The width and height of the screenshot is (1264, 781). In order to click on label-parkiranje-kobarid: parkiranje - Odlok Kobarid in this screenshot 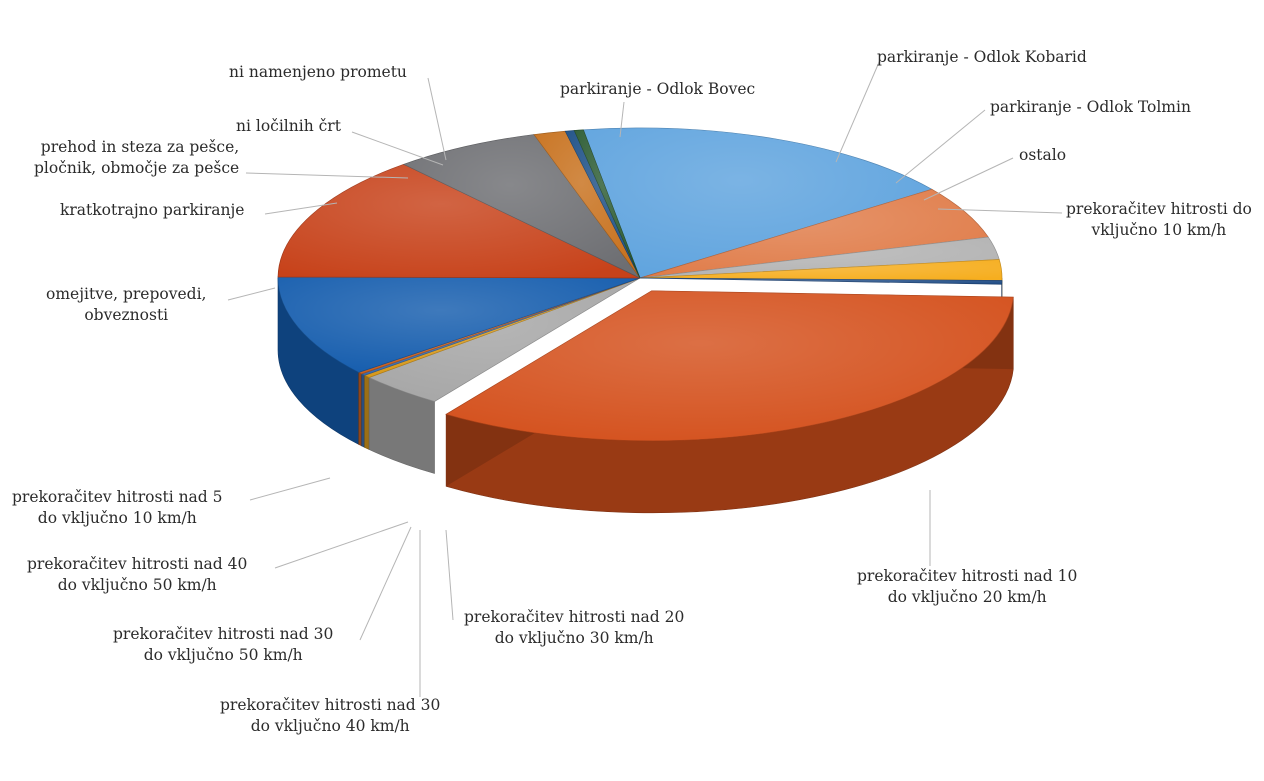, I will do `click(982, 57)`.